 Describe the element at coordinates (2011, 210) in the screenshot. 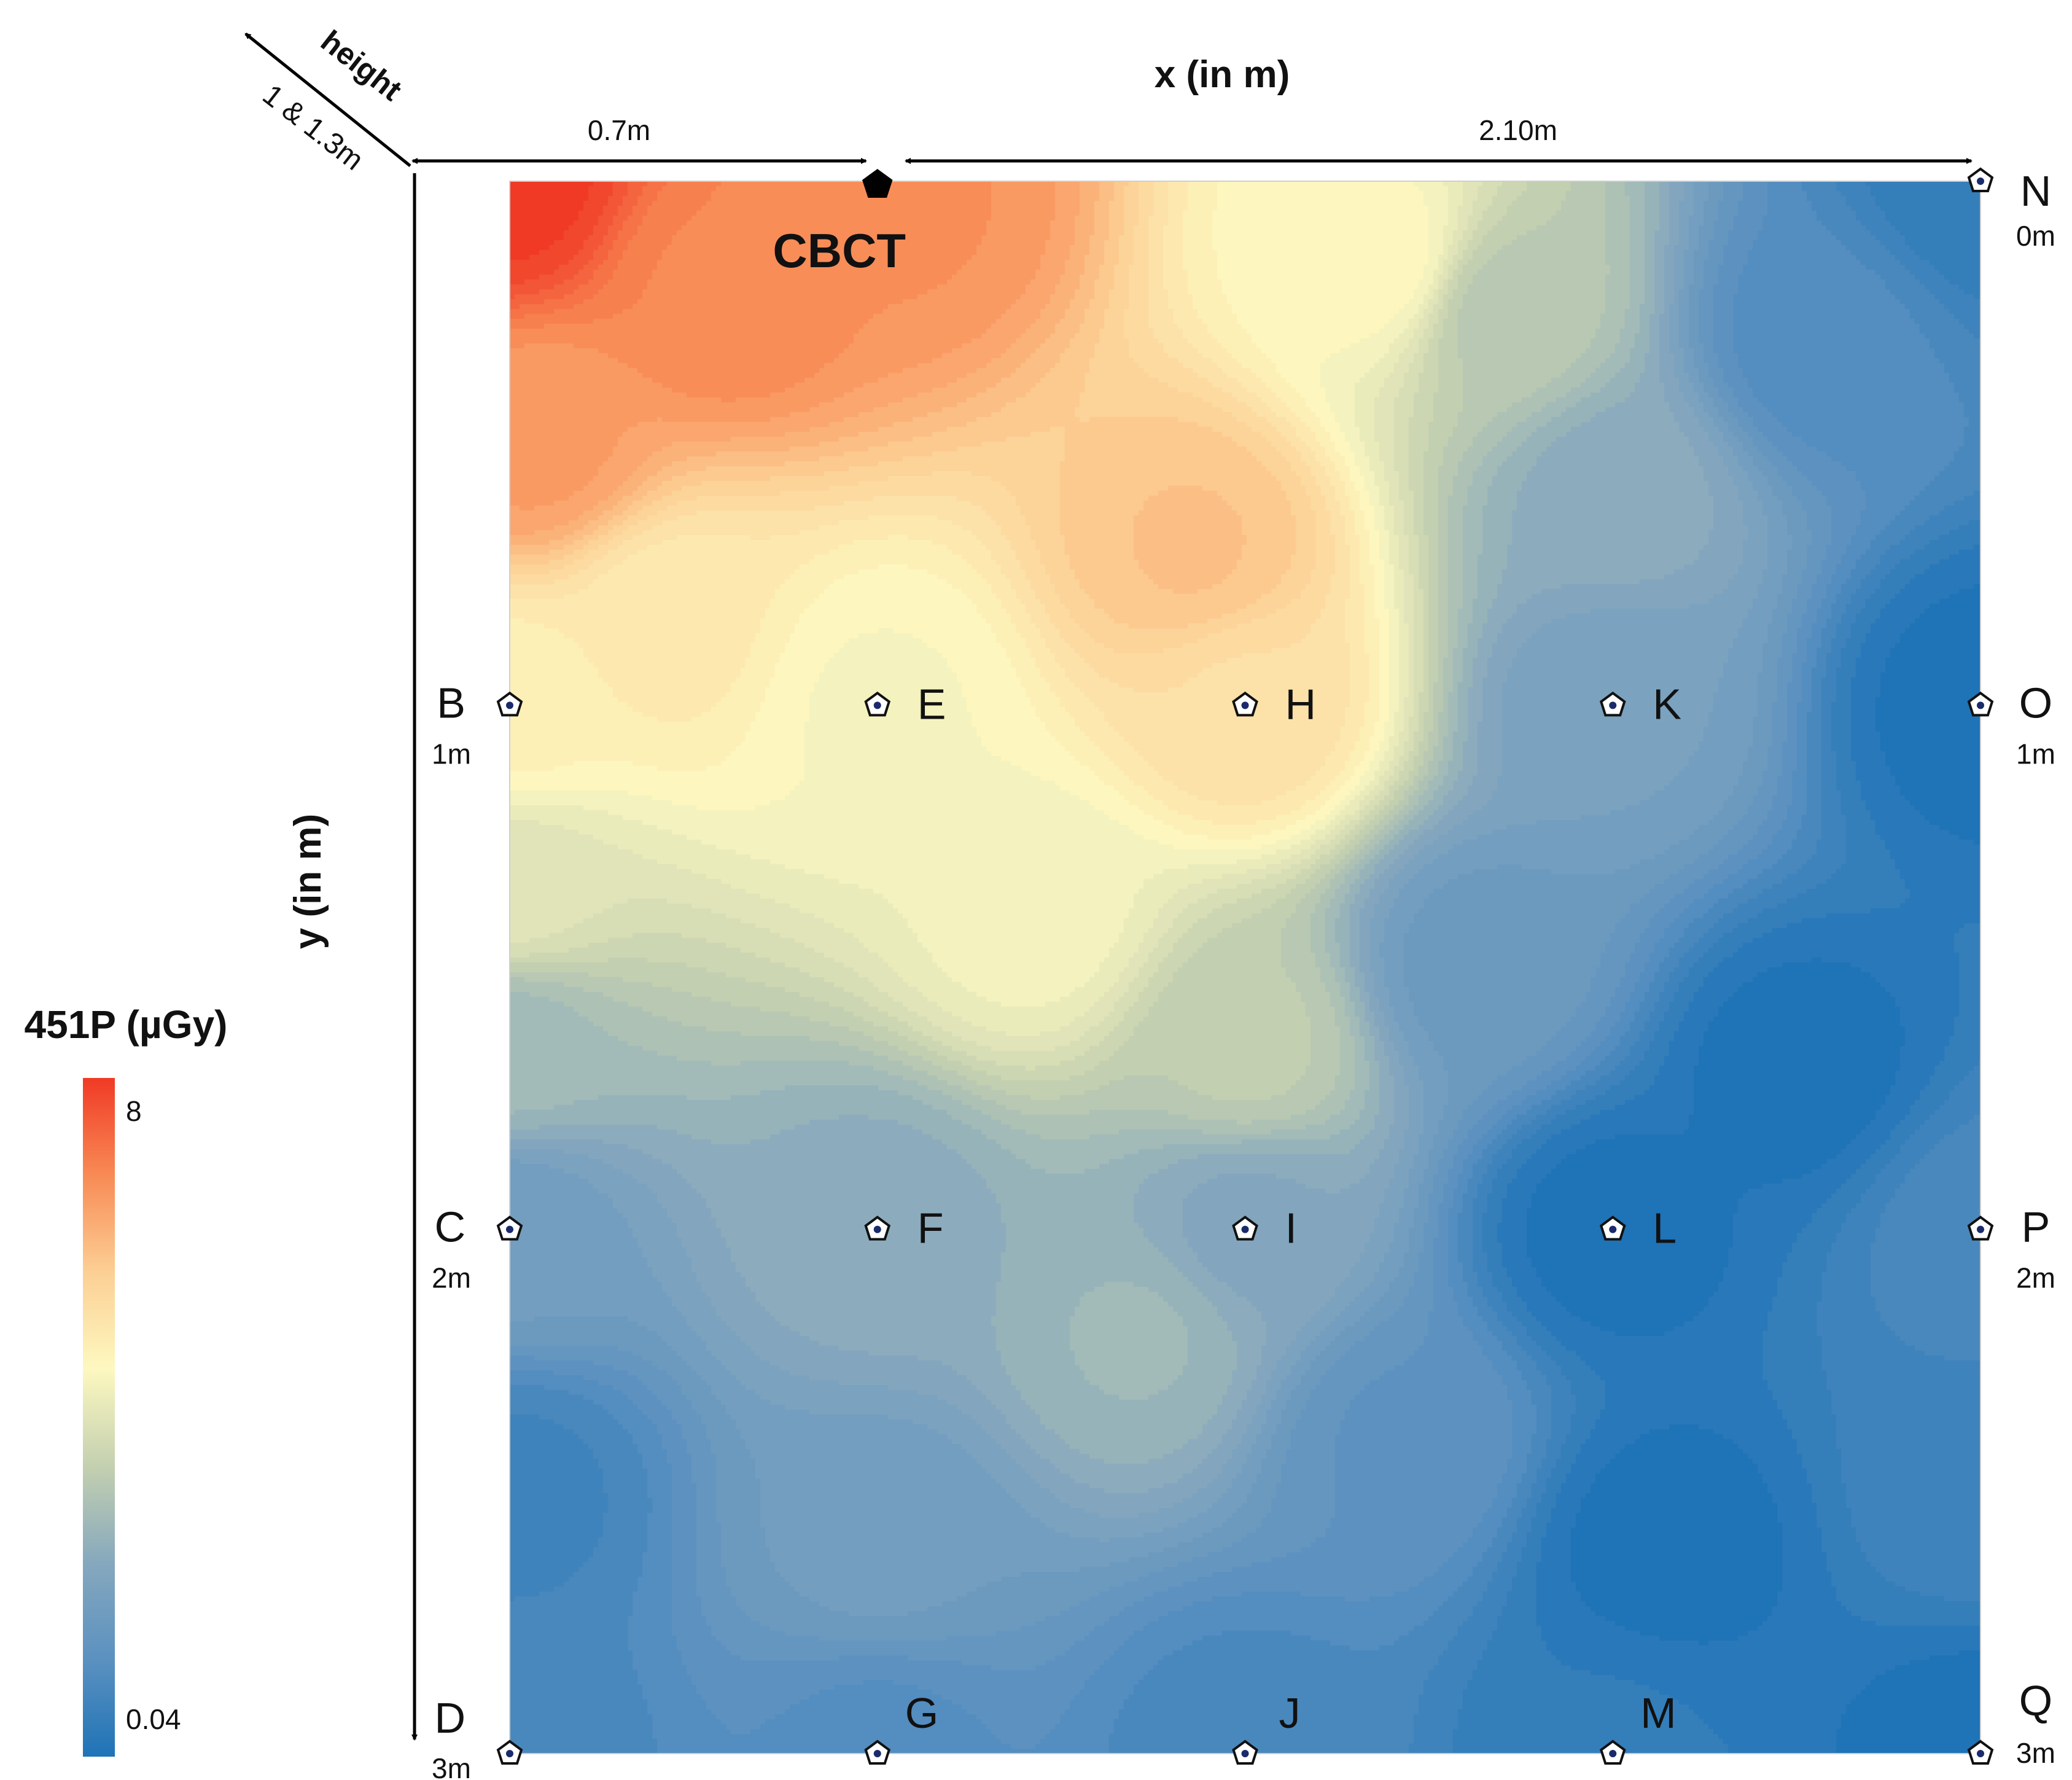

I see `measurement-point-n: N 0m` at that location.